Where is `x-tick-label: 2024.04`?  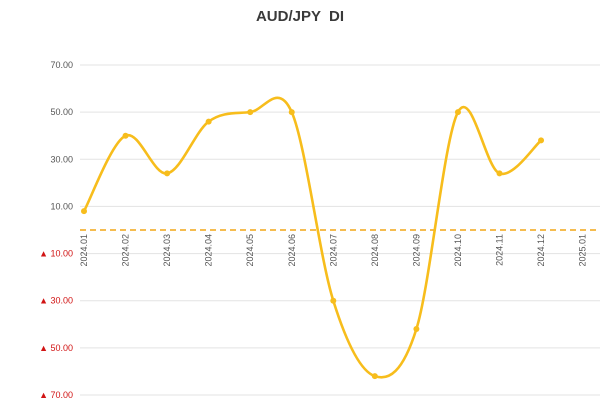
x-tick-label: 2024.04 is located at coordinates (209, 250).